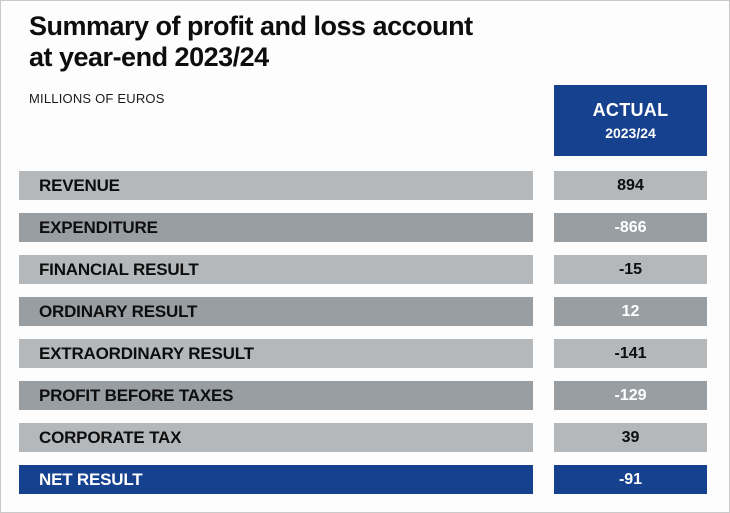 The image size is (730, 513). What do you see at coordinates (276, 311) in the screenshot?
I see `row-label: ORDINARY RESULT` at bounding box center [276, 311].